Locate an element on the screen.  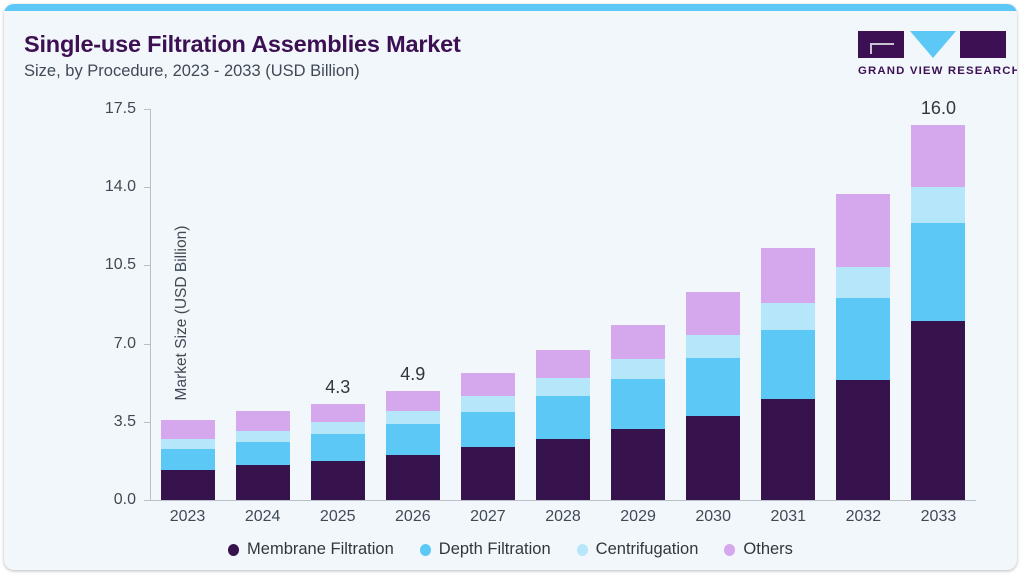
bar-2026 is located at coordinates (412, 445).